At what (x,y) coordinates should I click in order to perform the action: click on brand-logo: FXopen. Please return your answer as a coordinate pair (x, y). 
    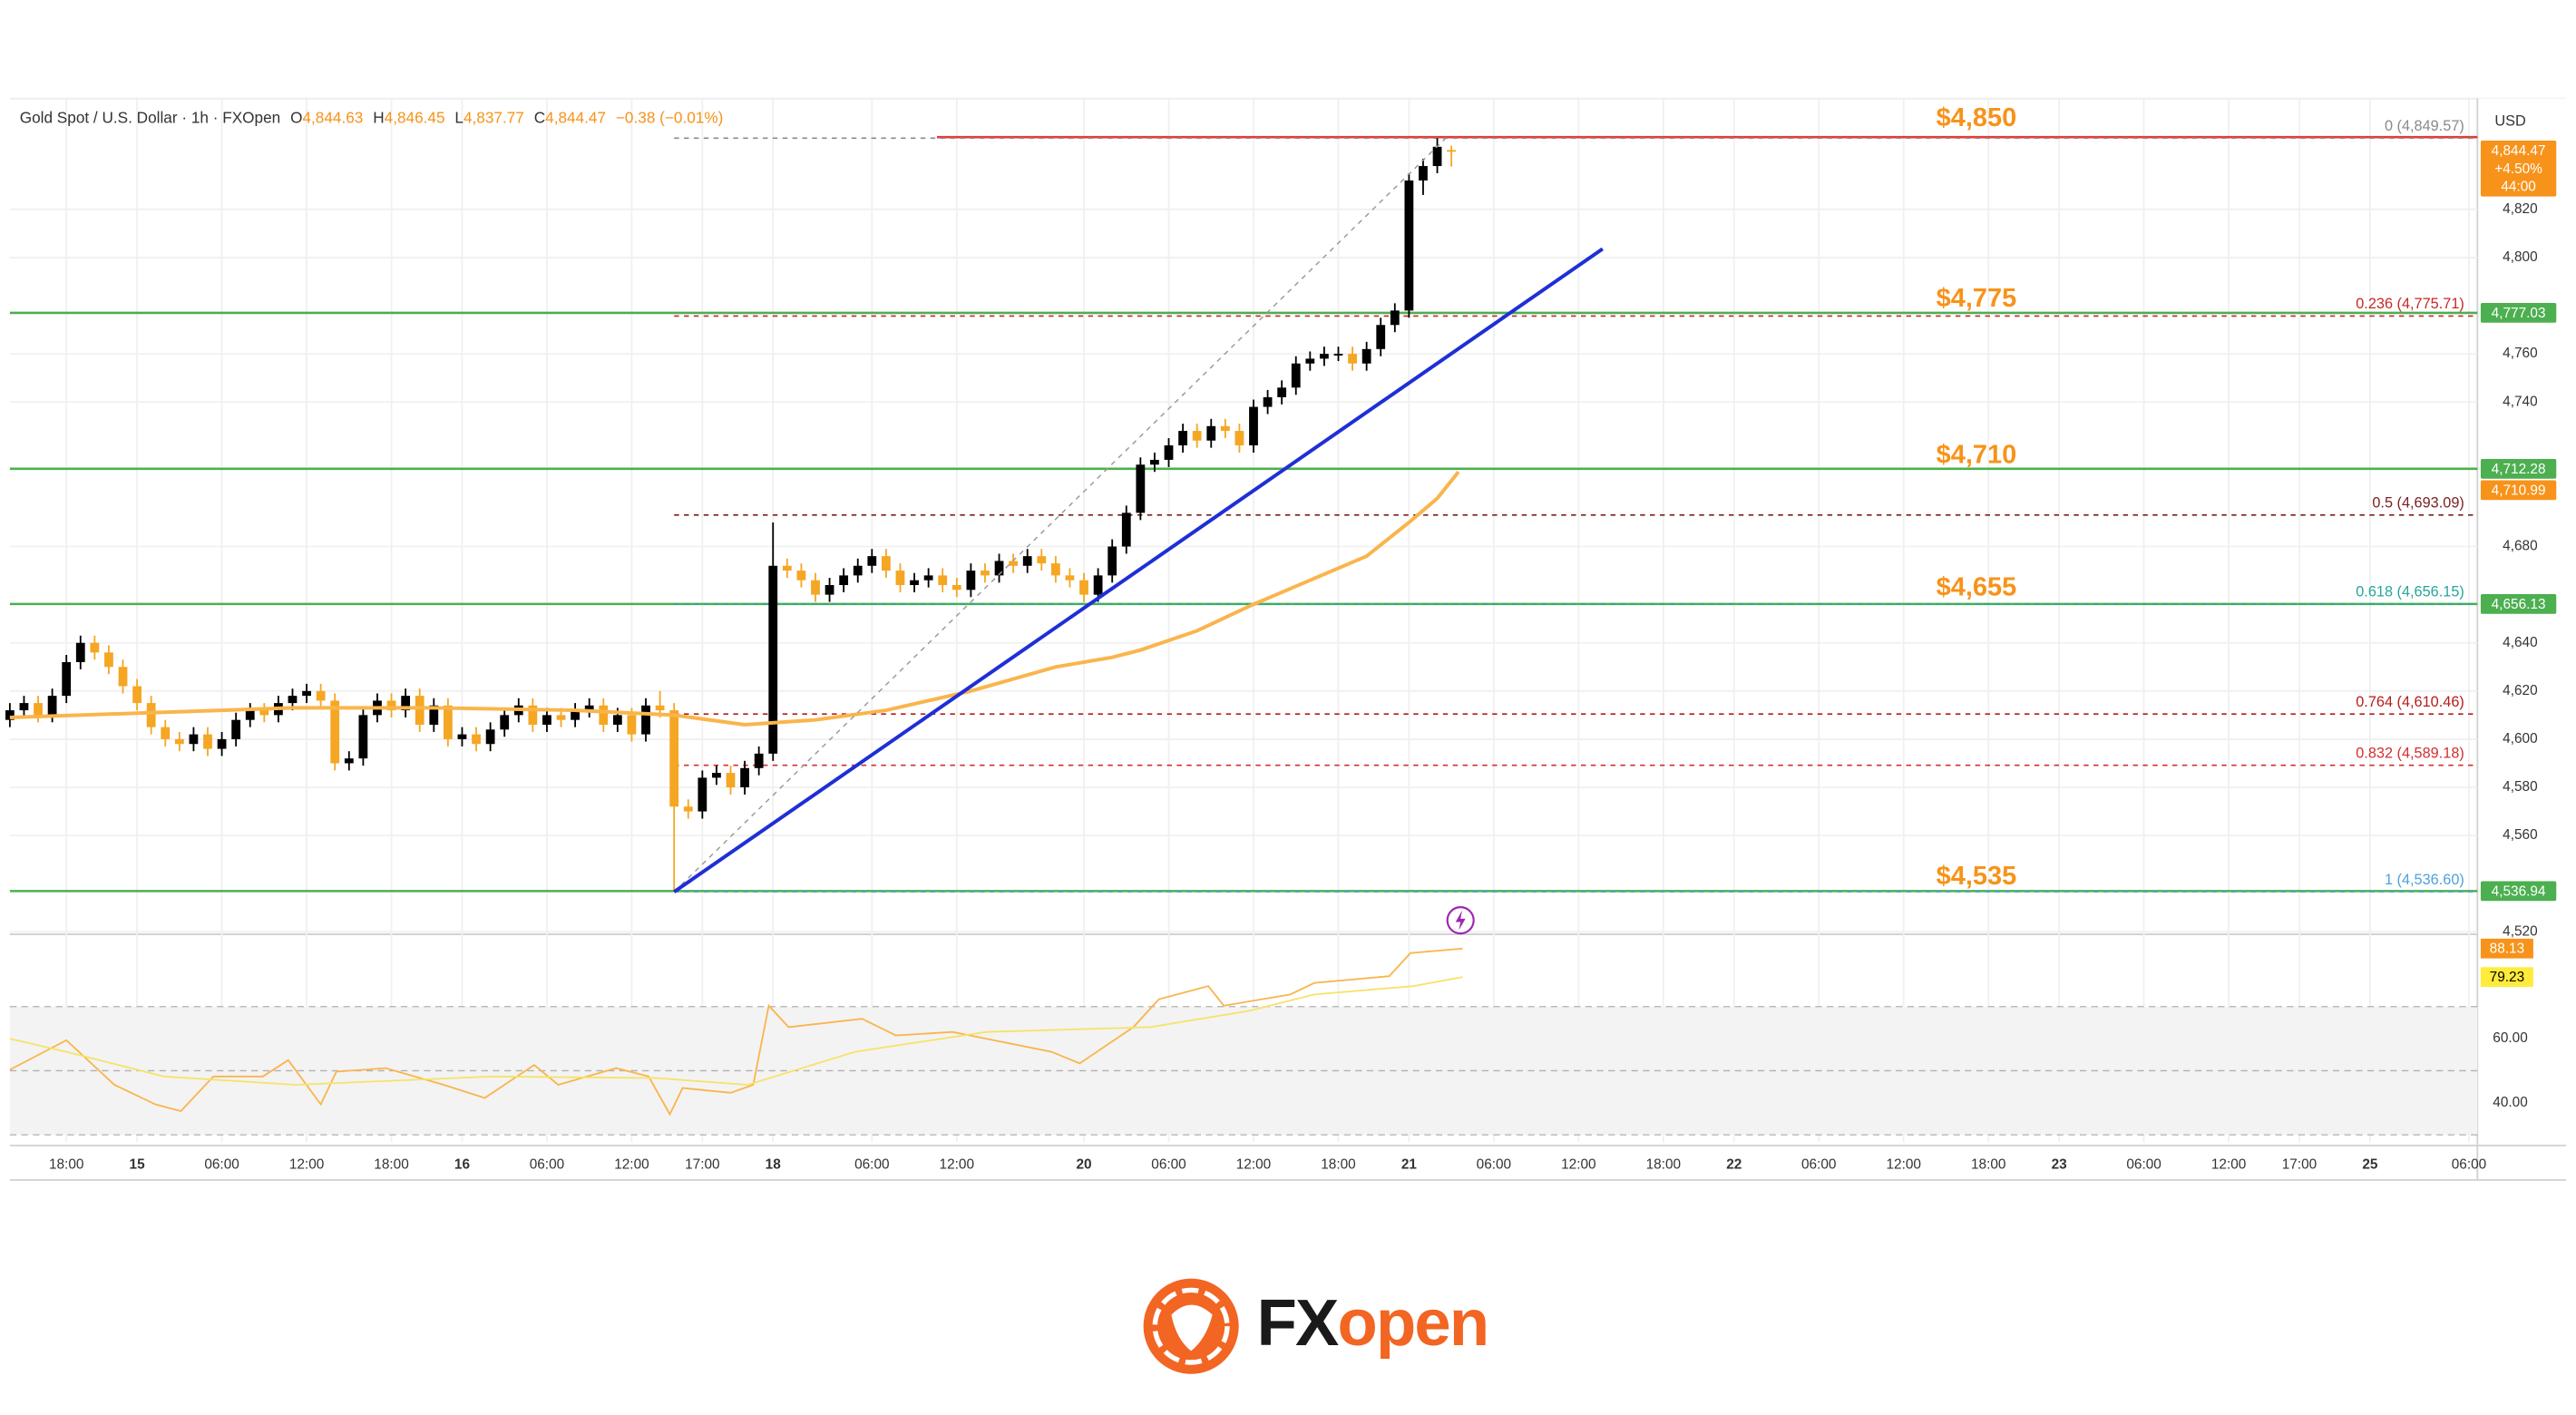
    Looking at the image, I should click on (1316, 1326).